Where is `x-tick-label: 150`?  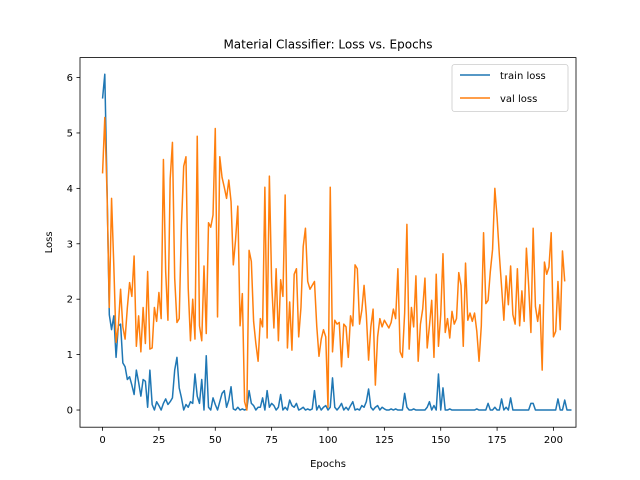
x-tick-label: 150 is located at coordinates (440, 440).